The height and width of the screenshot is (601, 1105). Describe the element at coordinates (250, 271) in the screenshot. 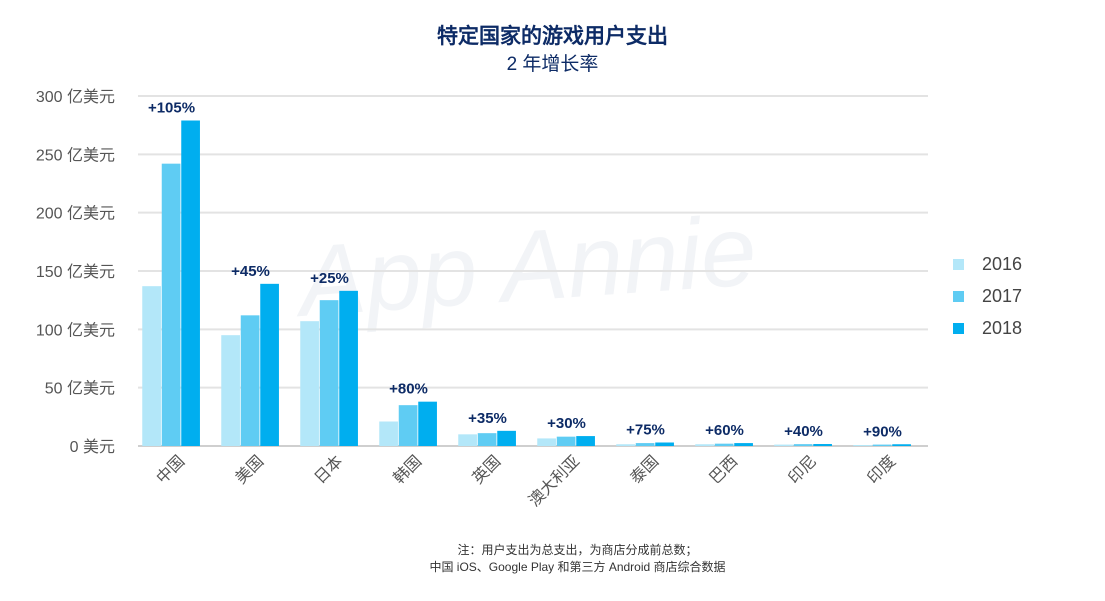

I see `growth-label: +45%` at that location.